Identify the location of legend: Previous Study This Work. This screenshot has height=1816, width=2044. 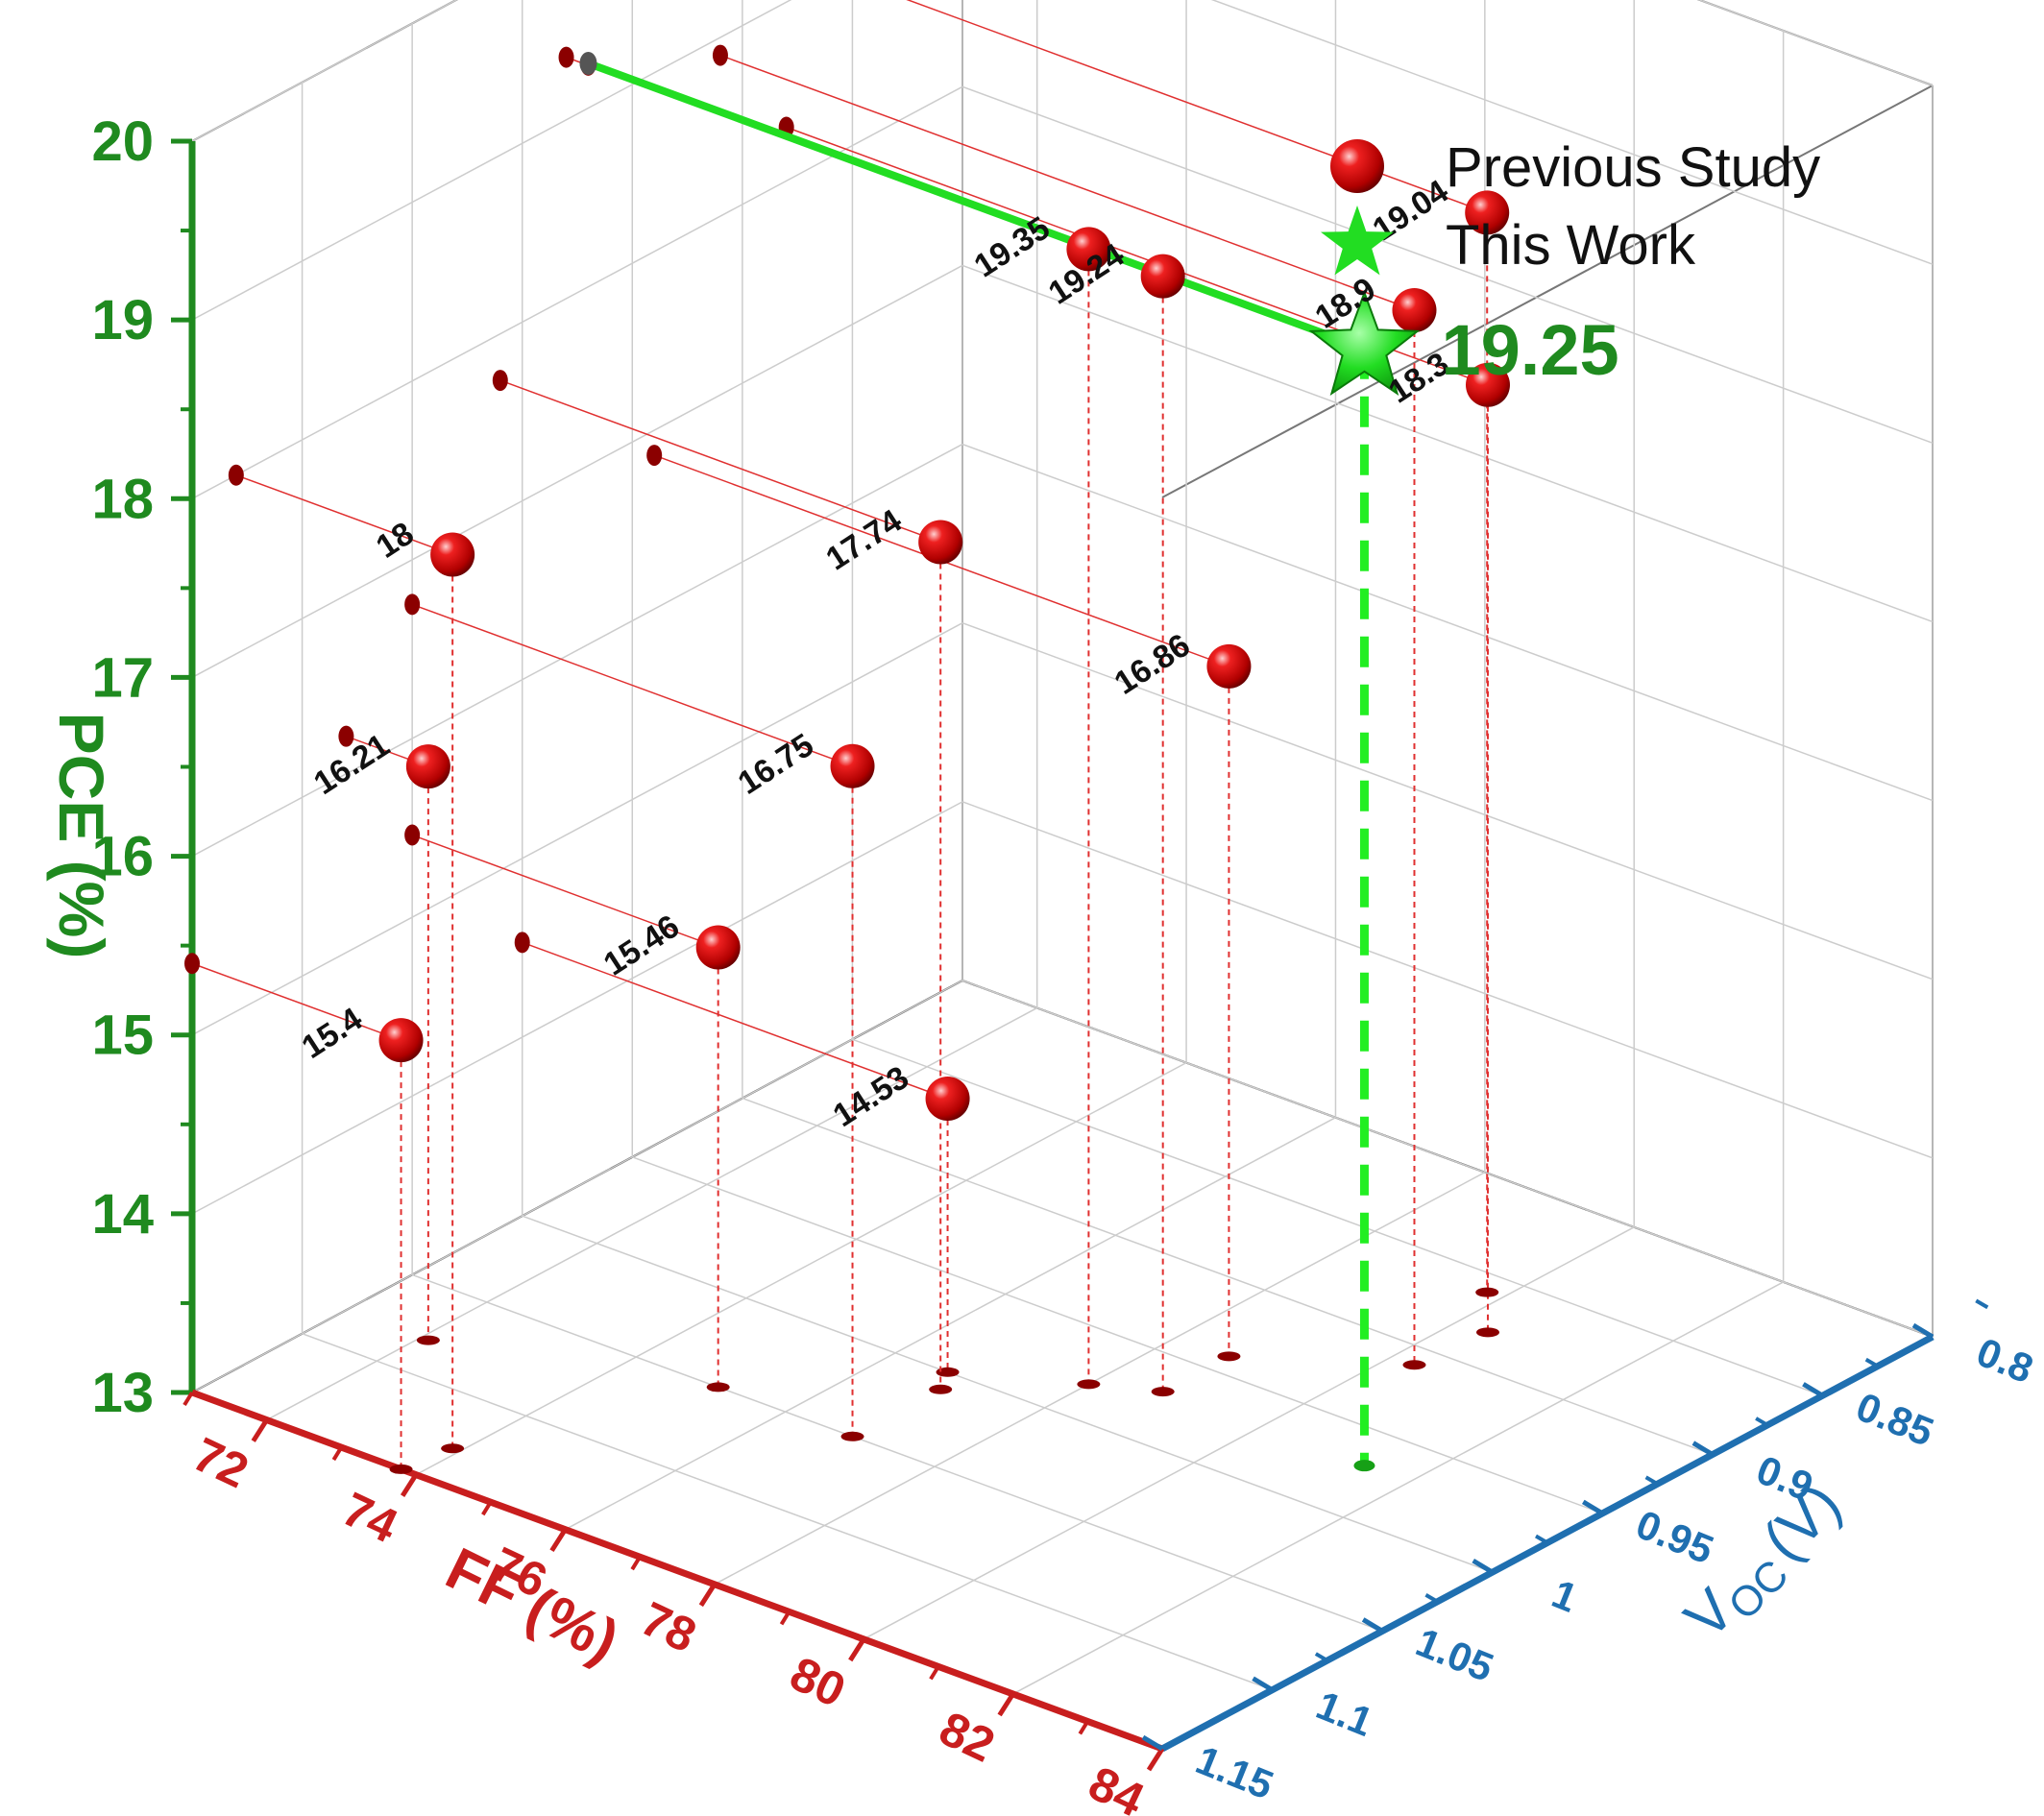
(1570, 206).